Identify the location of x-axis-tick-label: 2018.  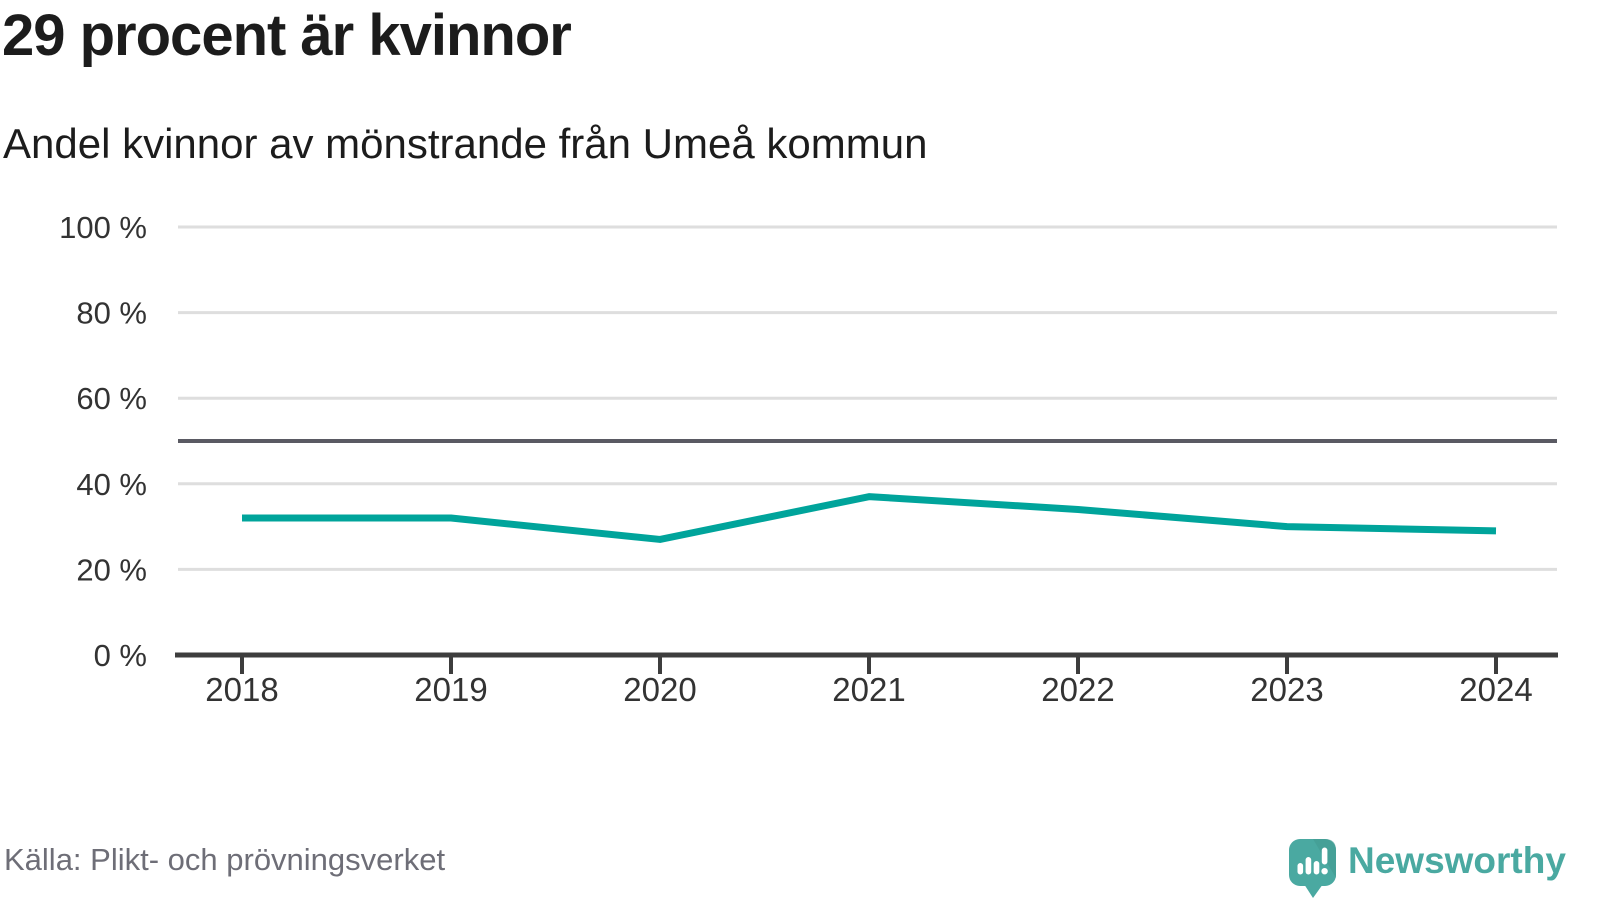
(241, 689).